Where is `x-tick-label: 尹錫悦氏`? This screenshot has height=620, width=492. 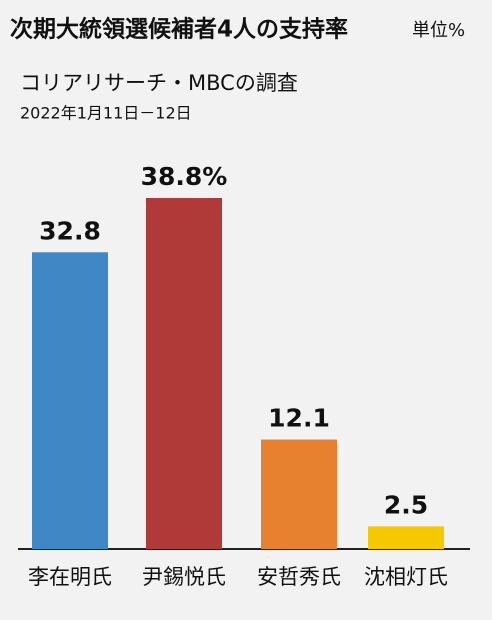
x-tick-label: 尹錫悦氏 is located at coordinates (184, 577).